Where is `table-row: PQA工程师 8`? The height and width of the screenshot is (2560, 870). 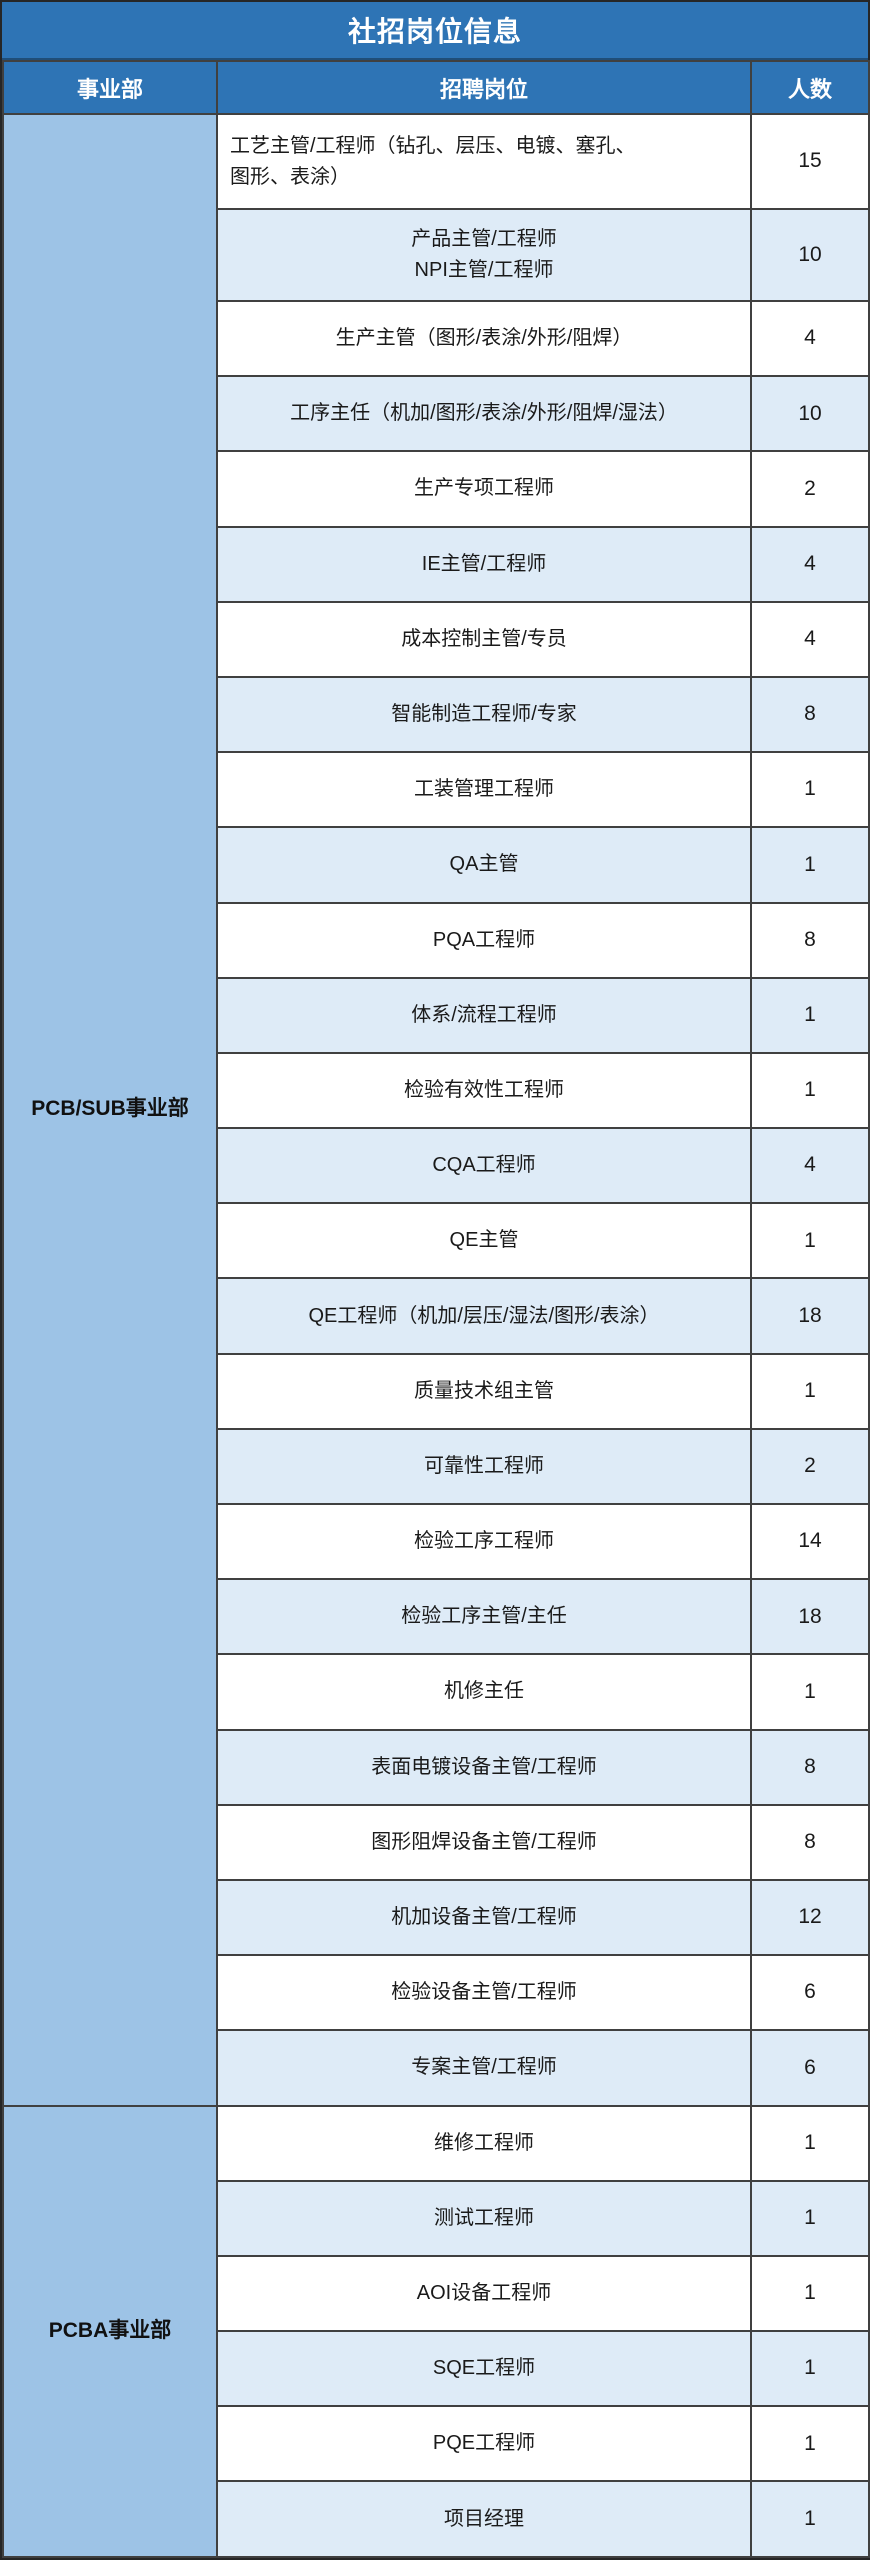
table-row: PQA工程师 8 is located at coordinates (436, 940).